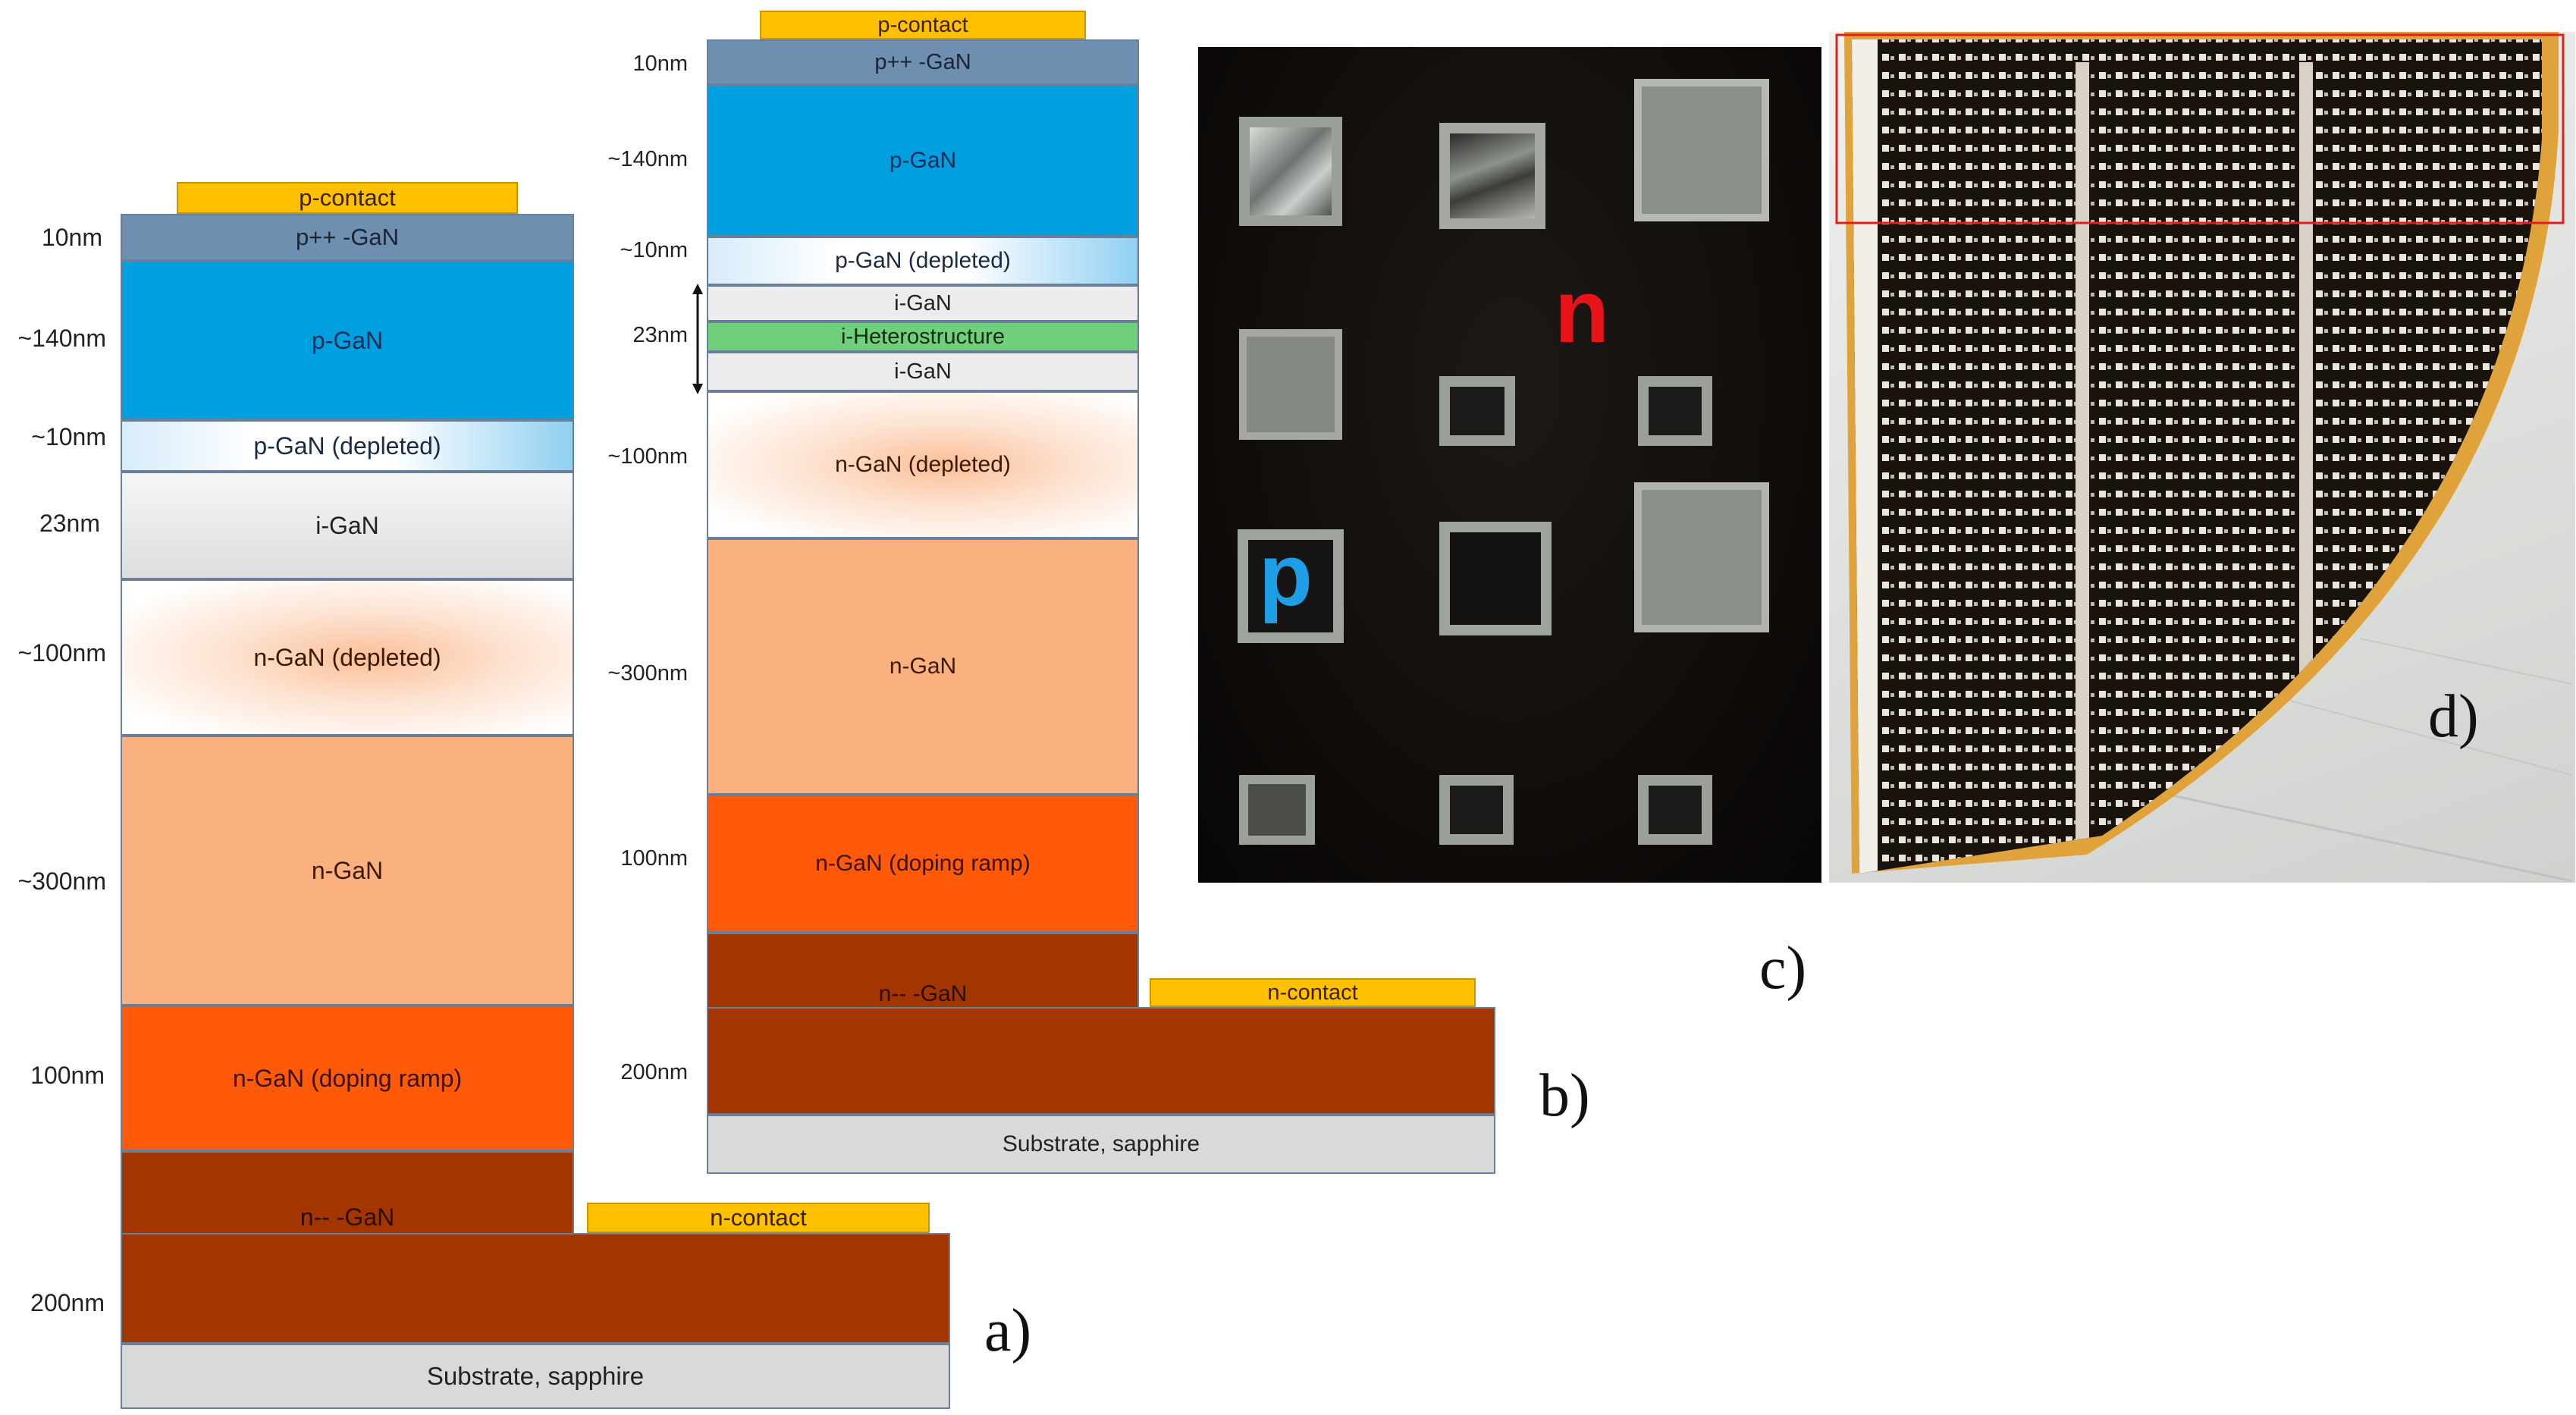  I want to click on panel-b-layer-heterostructure-label: i-Heterostructure, so click(923, 337).